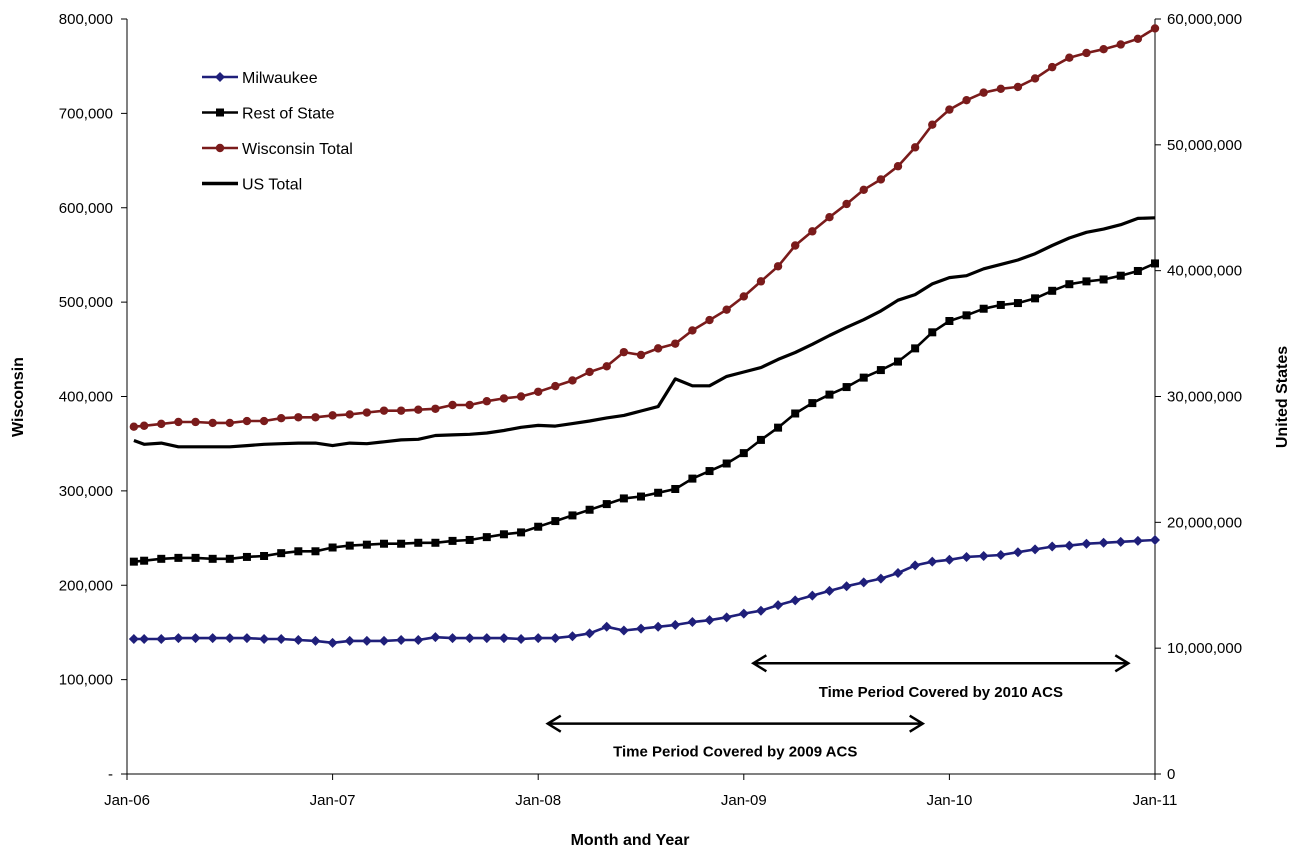  Describe the element at coordinates (86, 397) in the screenshot. I see `left-tick-label: 400,000` at that location.